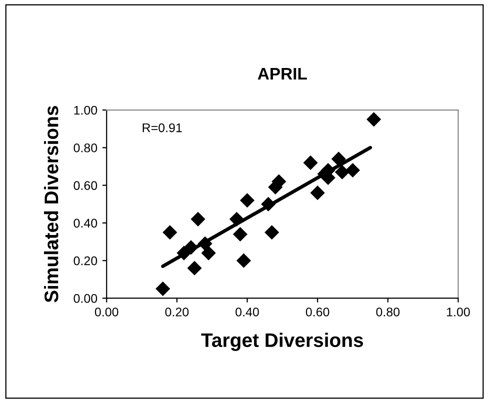 This screenshot has width=489, height=403. Describe the element at coordinates (86, 110) in the screenshot. I see `y-tick-label: 1.00` at that location.